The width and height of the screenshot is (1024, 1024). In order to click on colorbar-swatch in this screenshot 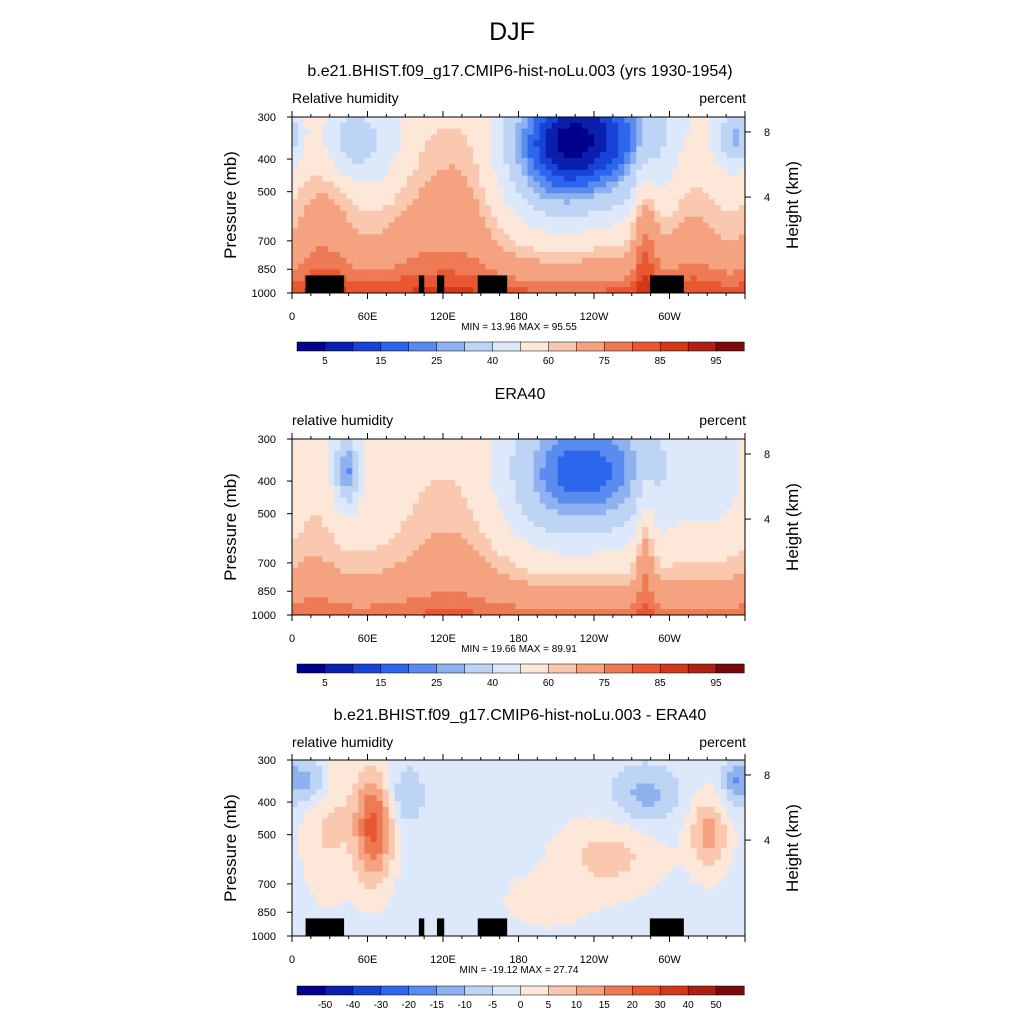, I will do `click(479, 668)`.